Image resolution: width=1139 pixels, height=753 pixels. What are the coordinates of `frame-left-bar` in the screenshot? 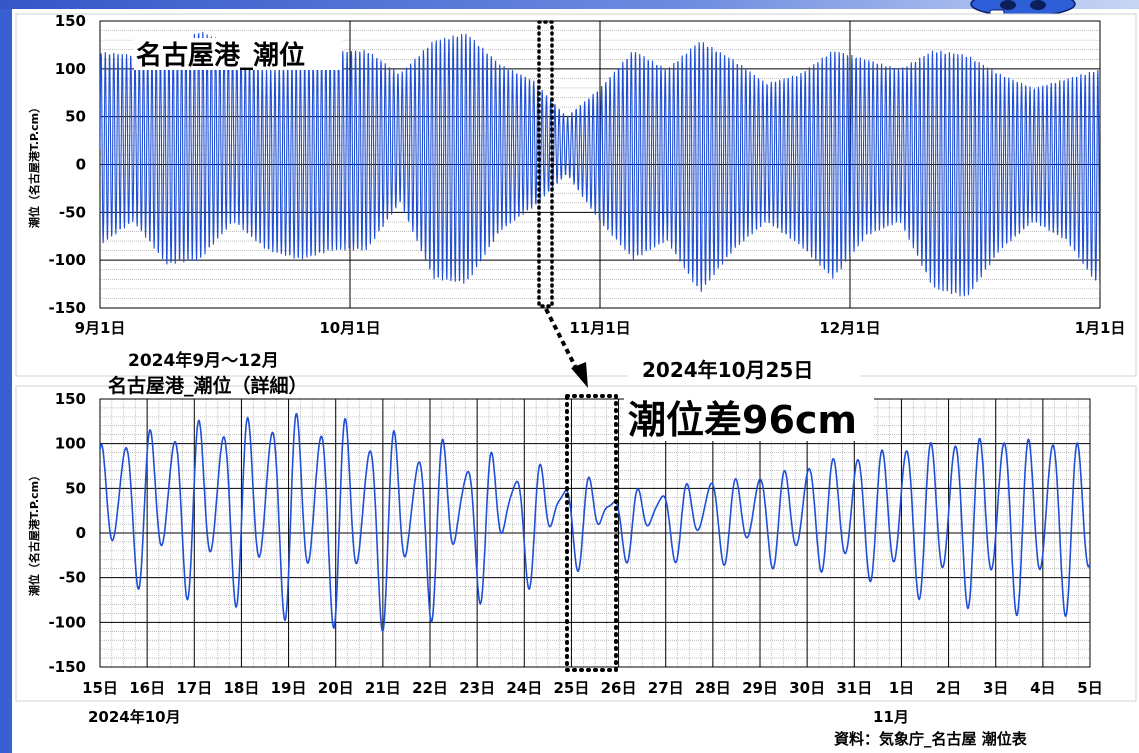 It's located at (6, 376).